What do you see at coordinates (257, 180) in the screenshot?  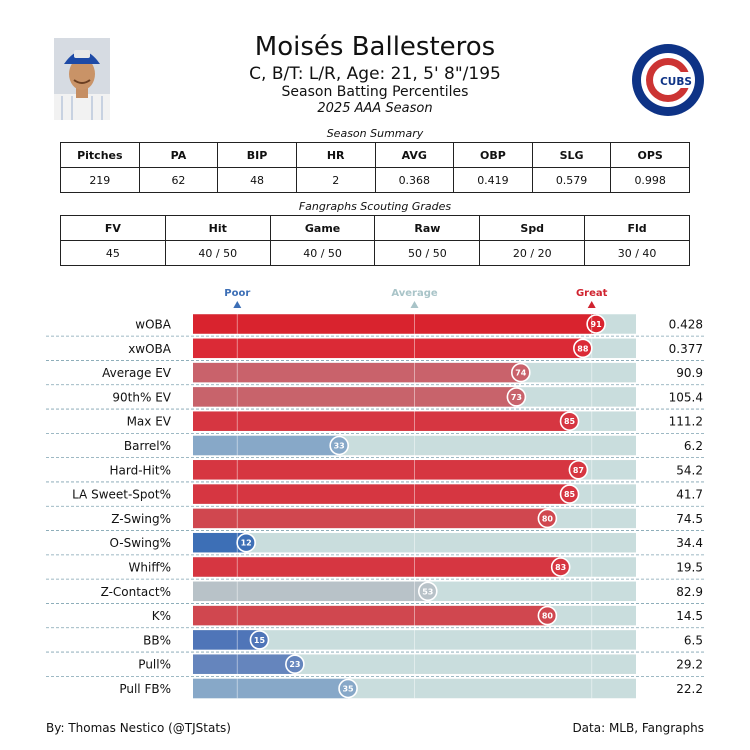 I see `summary-value-cell: 48` at bounding box center [257, 180].